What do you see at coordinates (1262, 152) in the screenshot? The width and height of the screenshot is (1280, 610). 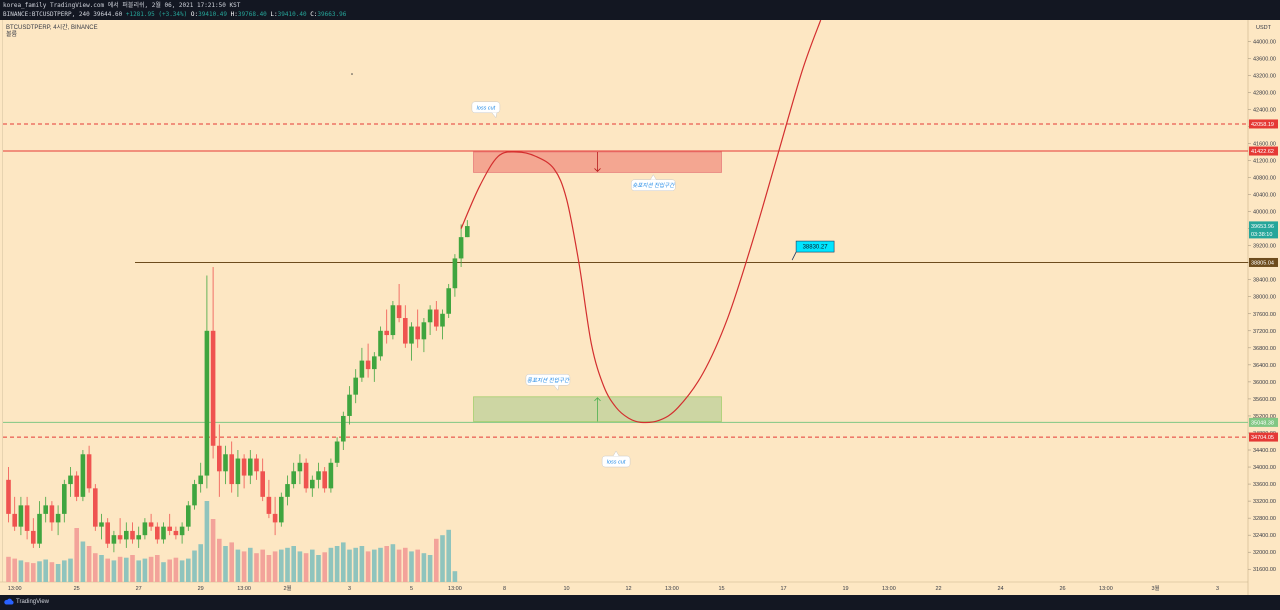 I see `price-label-text: 41422.62` at bounding box center [1262, 152].